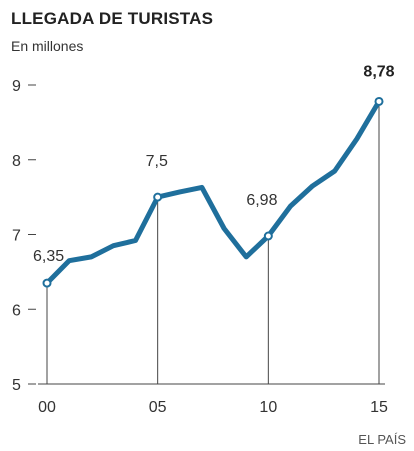 The height and width of the screenshot is (451, 414). What do you see at coordinates (16, 86) in the screenshot?
I see `y-tick-label: 9` at bounding box center [16, 86].